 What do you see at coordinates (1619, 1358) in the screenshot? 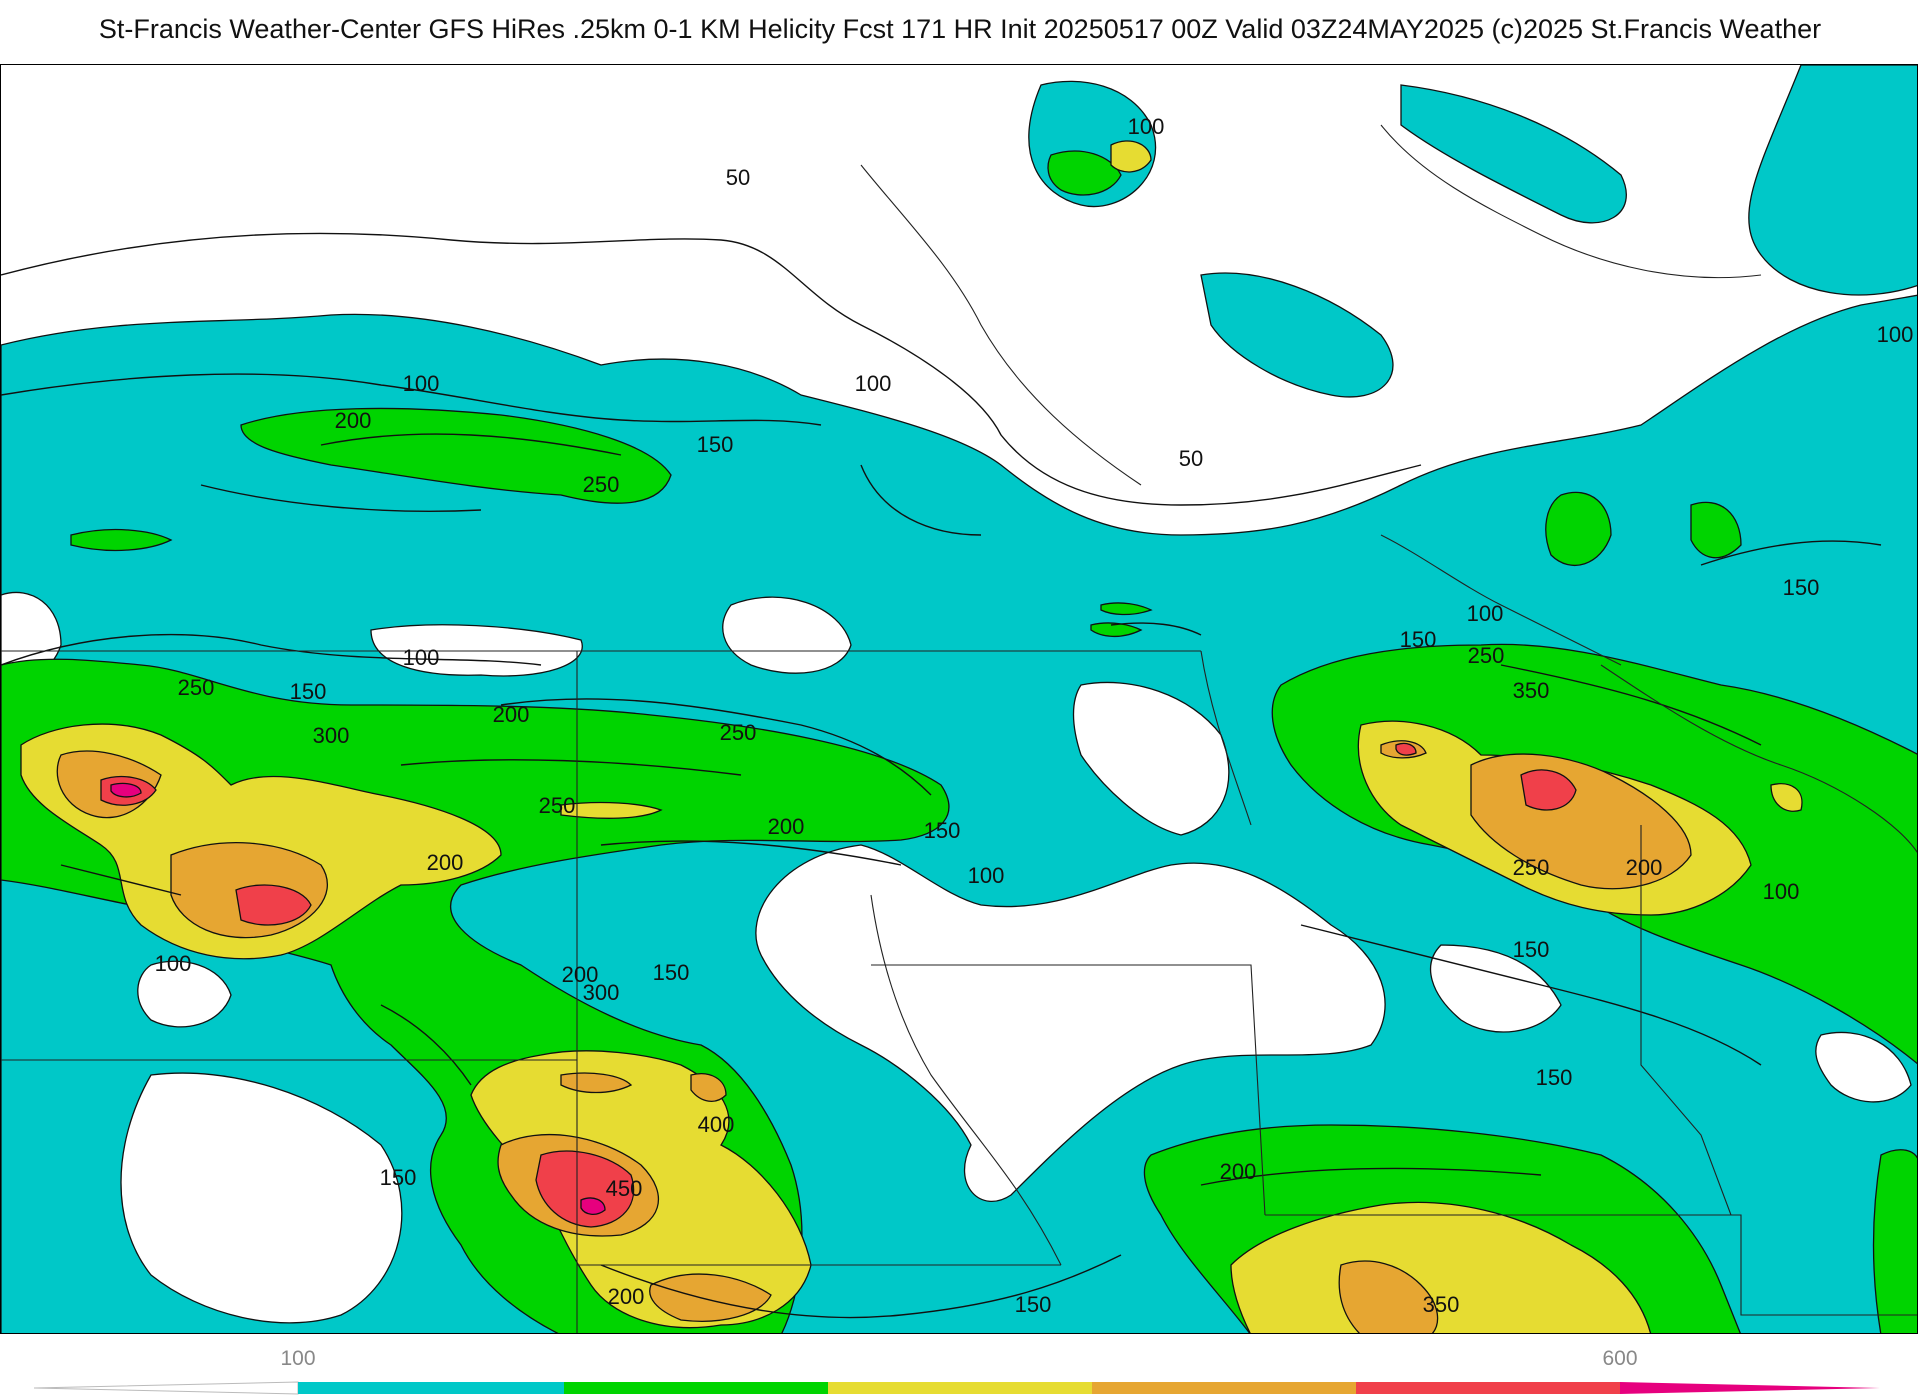
I see `legend-tick-label: 600` at bounding box center [1619, 1358].